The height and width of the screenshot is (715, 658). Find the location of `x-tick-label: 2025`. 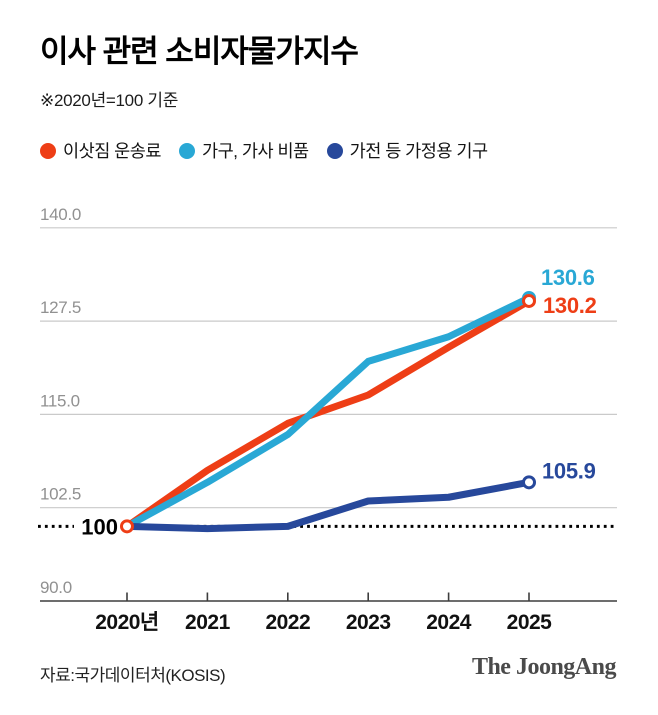

x-tick-label: 2025 is located at coordinates (530, 622).